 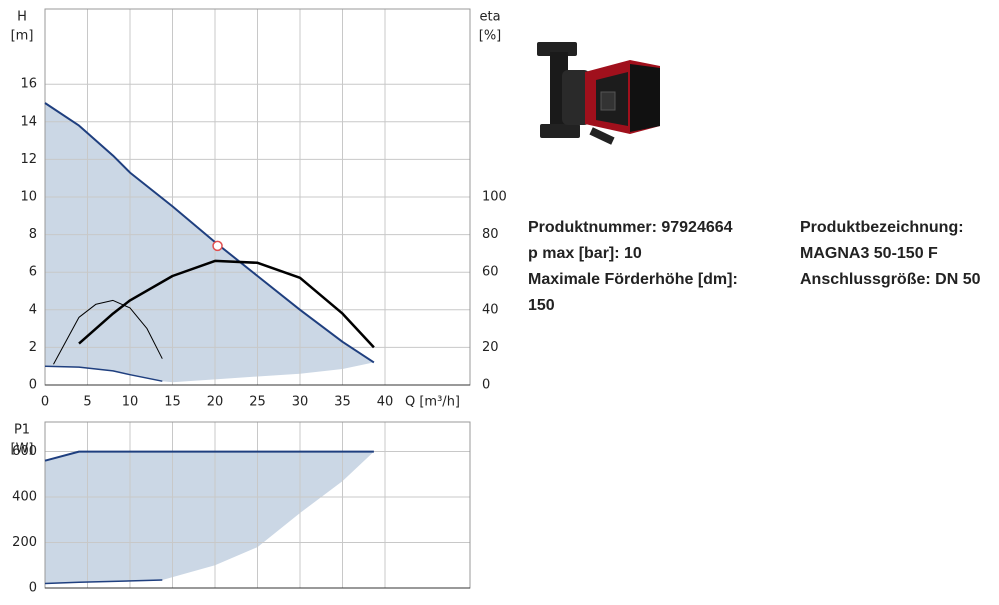 What do you see at coordinates (490, 234) in the screenshot?
I see `y2-tick-label: 80` at bounding box center [490, 234].